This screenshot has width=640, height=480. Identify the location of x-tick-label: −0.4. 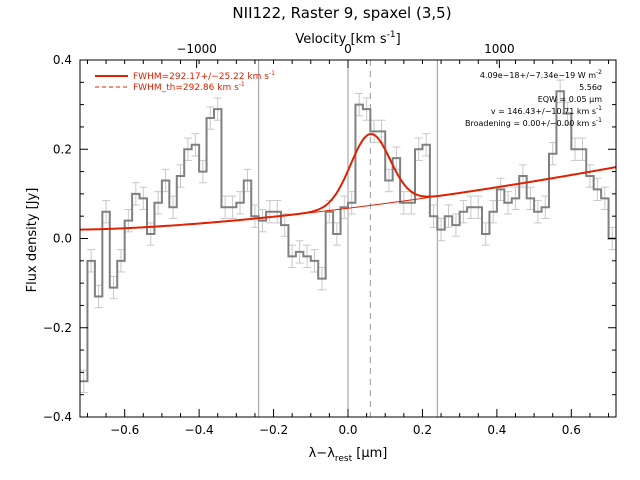
(199, 430).